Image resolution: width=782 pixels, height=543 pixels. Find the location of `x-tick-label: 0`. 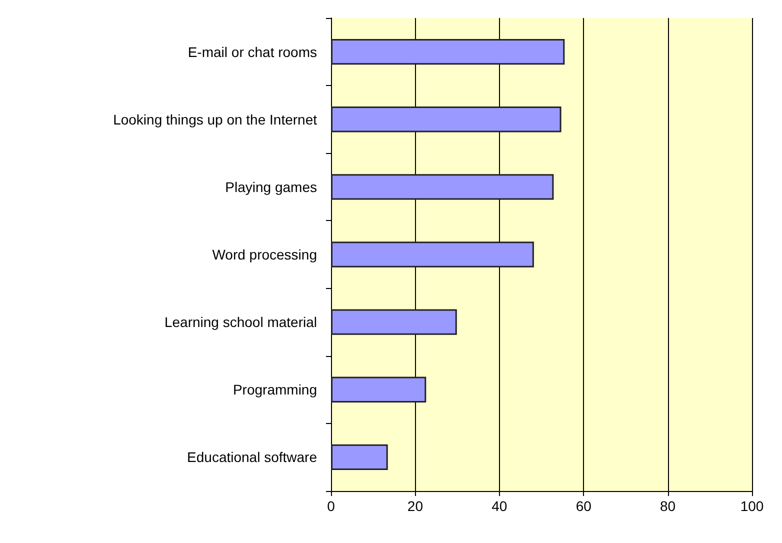

x-tick-label: 0 is located at coordinates (331, 506).